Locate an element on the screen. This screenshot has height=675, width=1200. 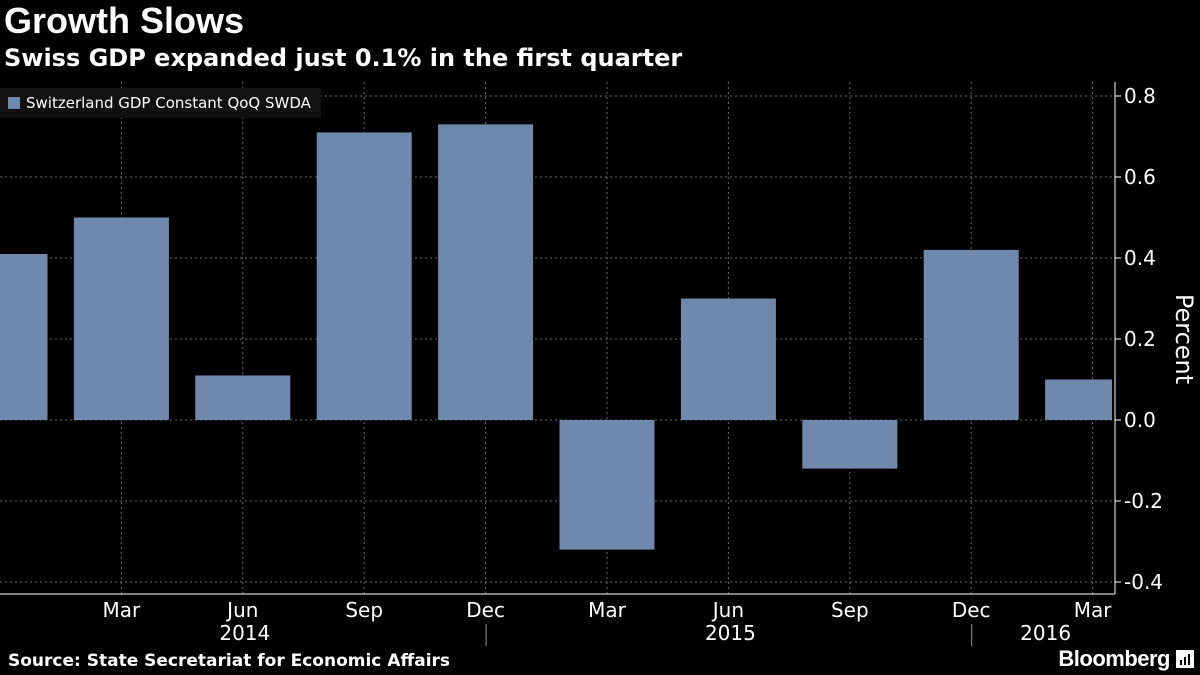
year-label: 2016 is located at coordinates (1045, 633).